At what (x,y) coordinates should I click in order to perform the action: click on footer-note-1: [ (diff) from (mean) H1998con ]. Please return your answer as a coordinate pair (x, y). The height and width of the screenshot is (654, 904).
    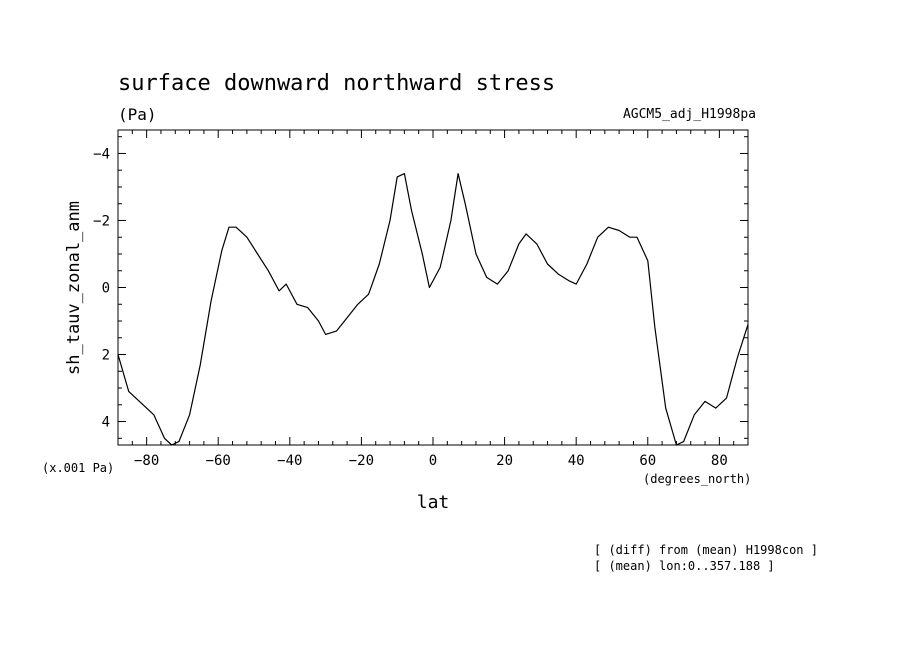
    Looking at the image, I should click on (706, 550).